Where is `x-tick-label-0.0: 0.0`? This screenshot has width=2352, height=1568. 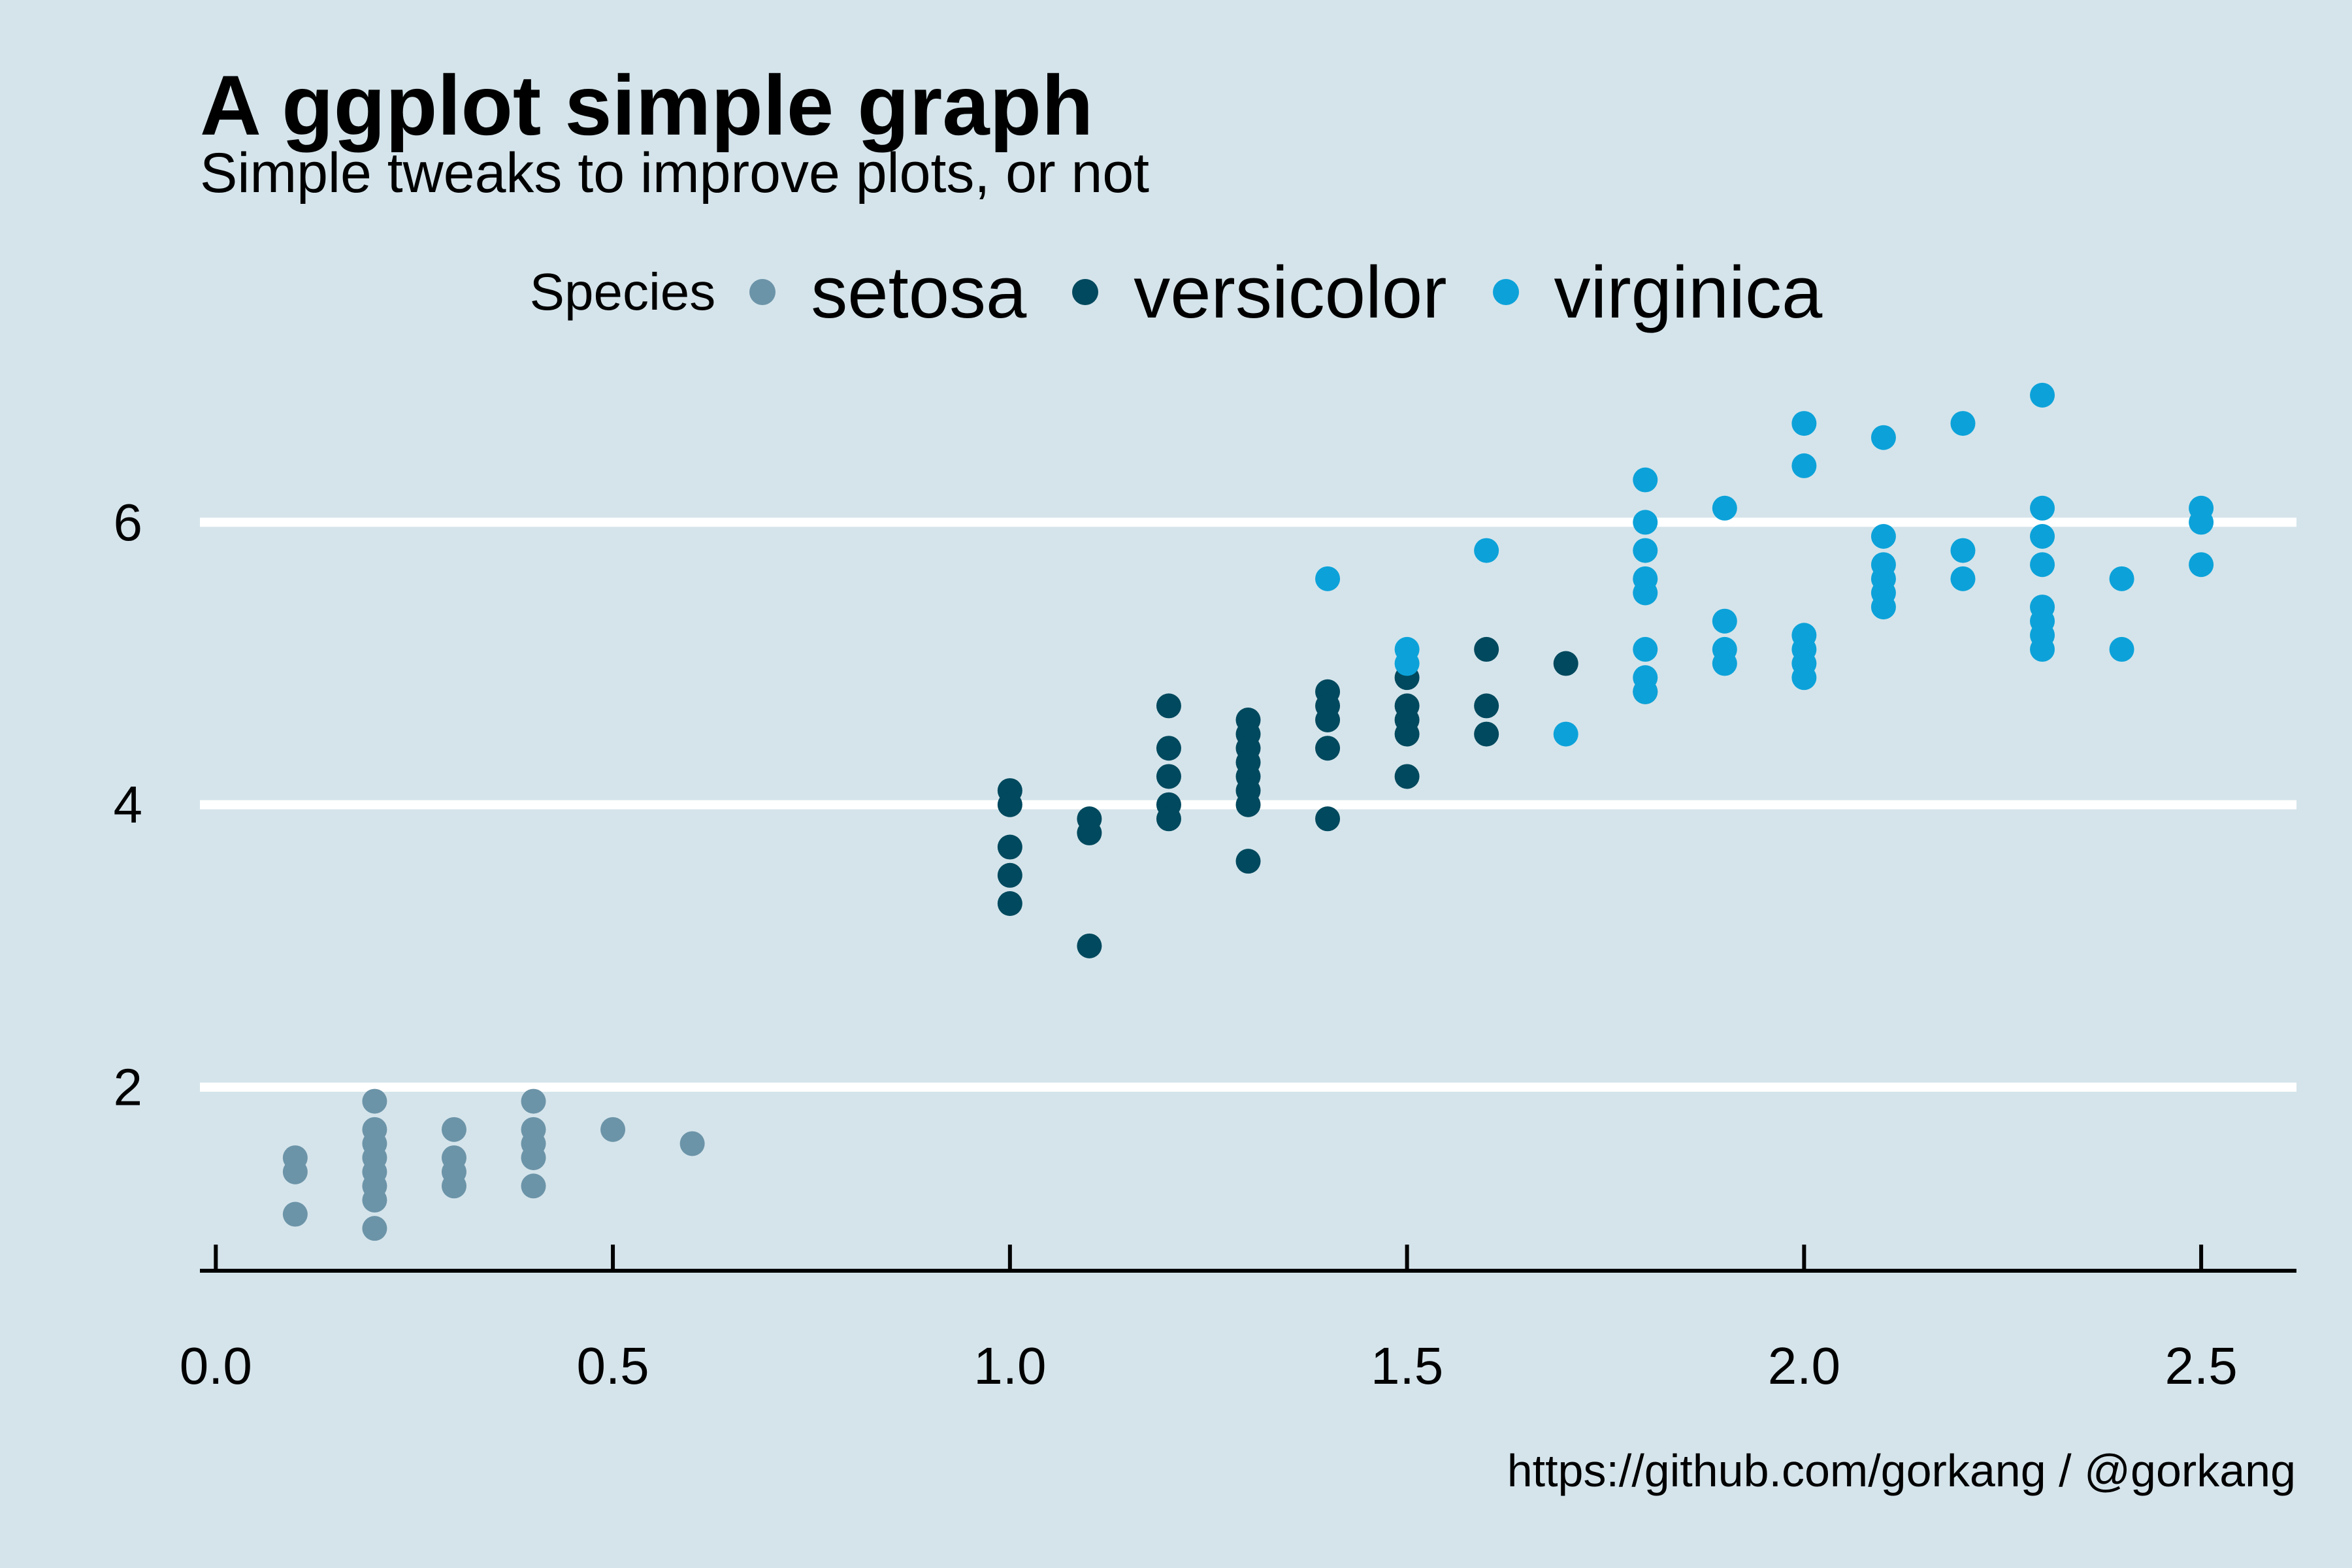
x-tick-label-0.0: 0.0 is located at coordinates (216, 1366).